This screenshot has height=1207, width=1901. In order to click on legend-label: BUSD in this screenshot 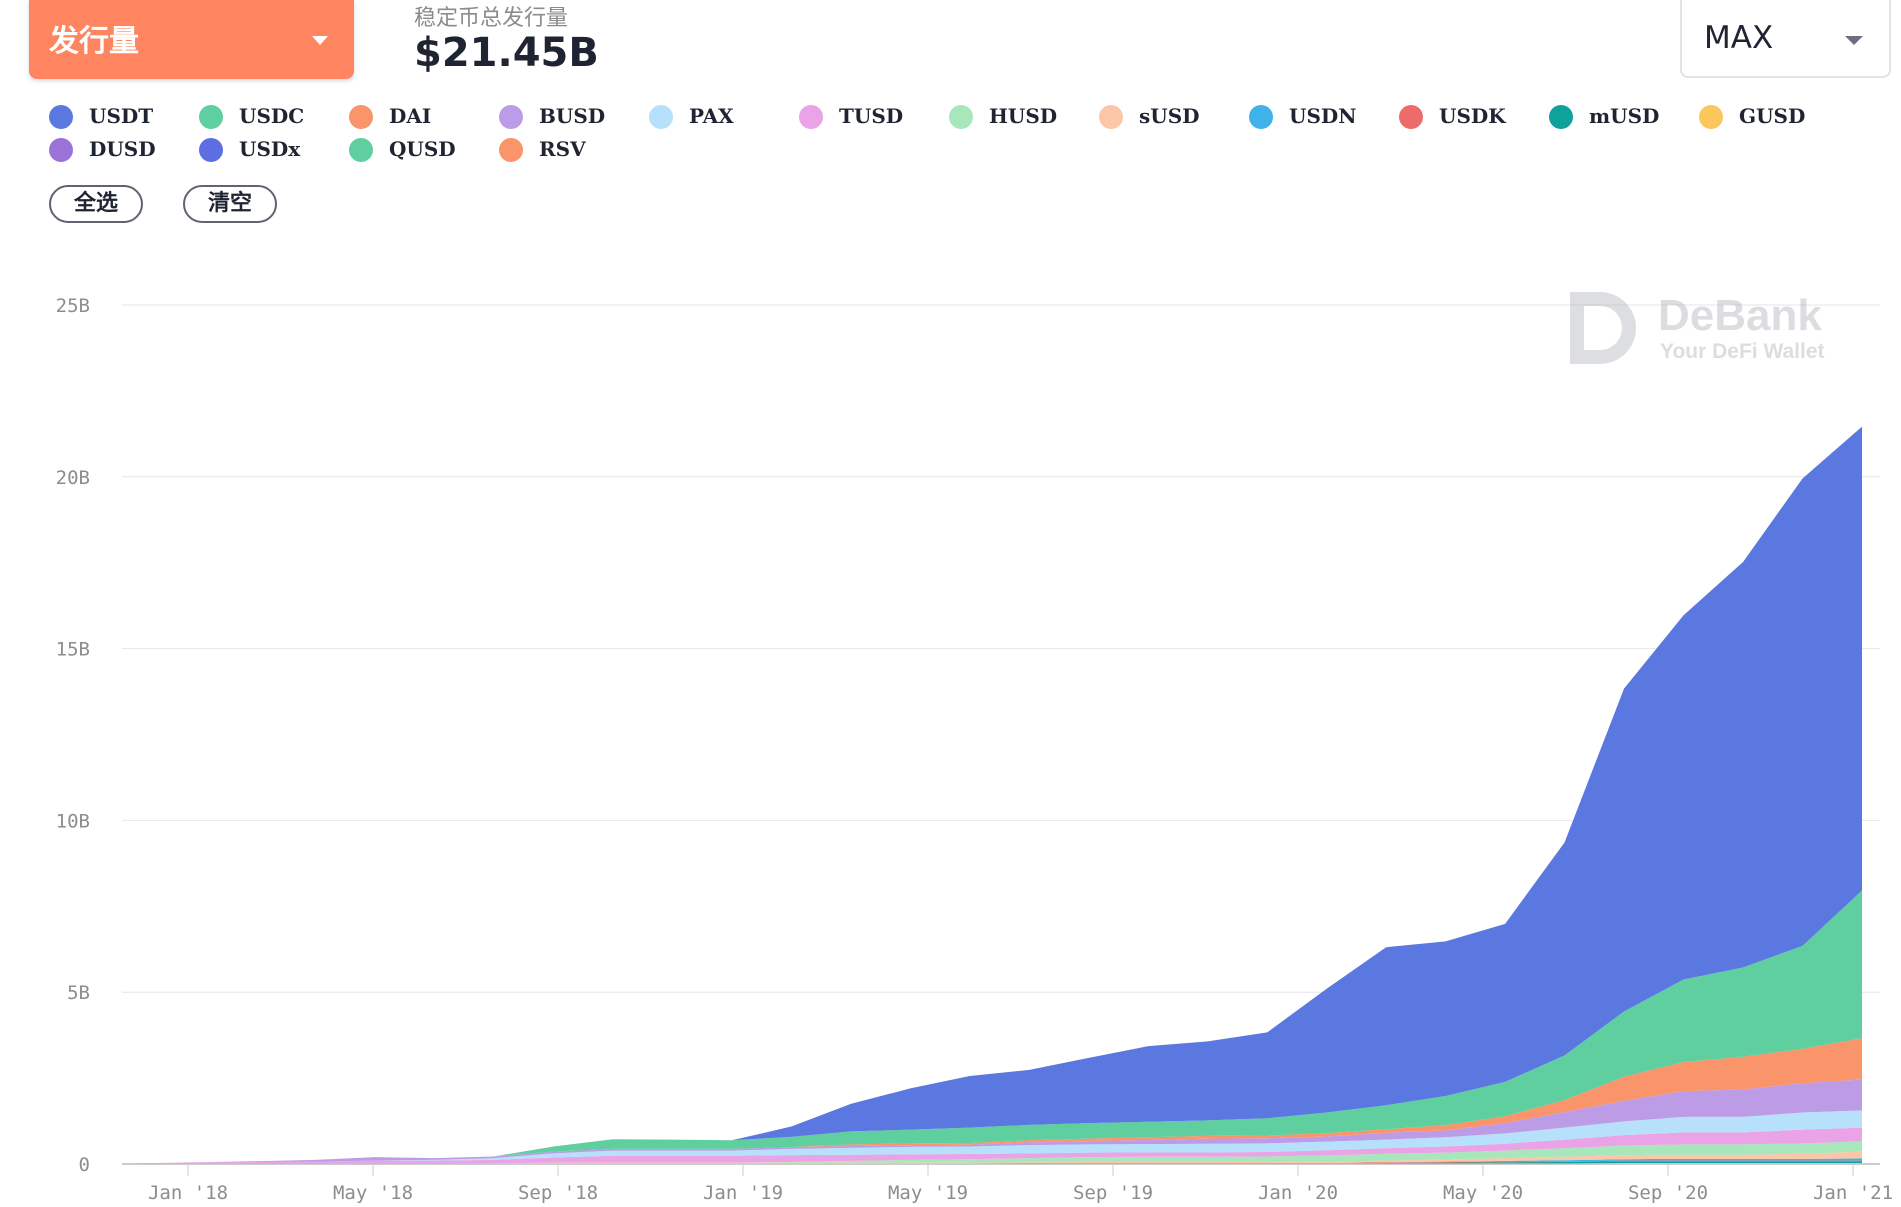, I will do `click(572, 116)`.